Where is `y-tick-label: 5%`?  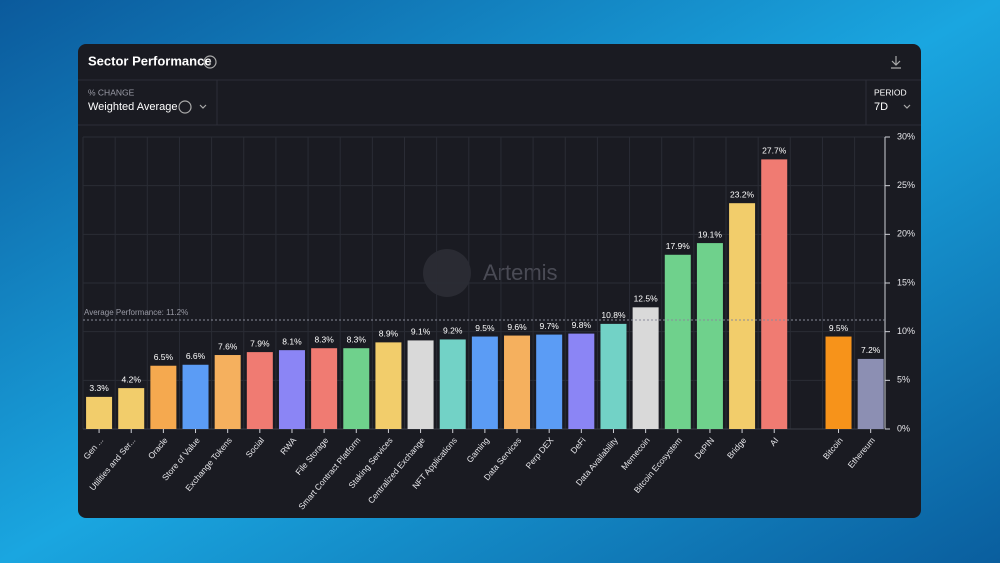 y-tick-label: 5% is located at coordinates (903, 380).